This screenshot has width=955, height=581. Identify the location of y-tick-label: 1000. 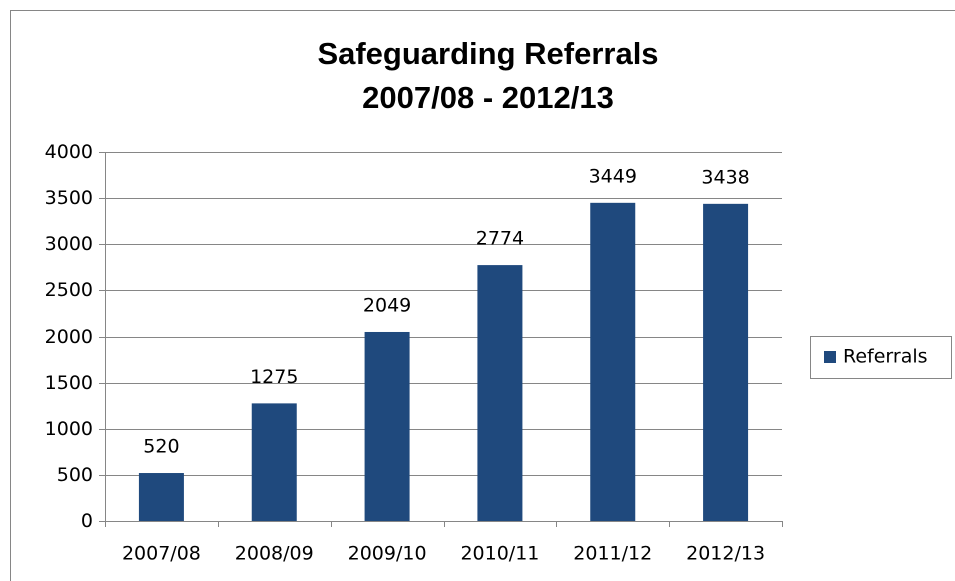
(69, 429).